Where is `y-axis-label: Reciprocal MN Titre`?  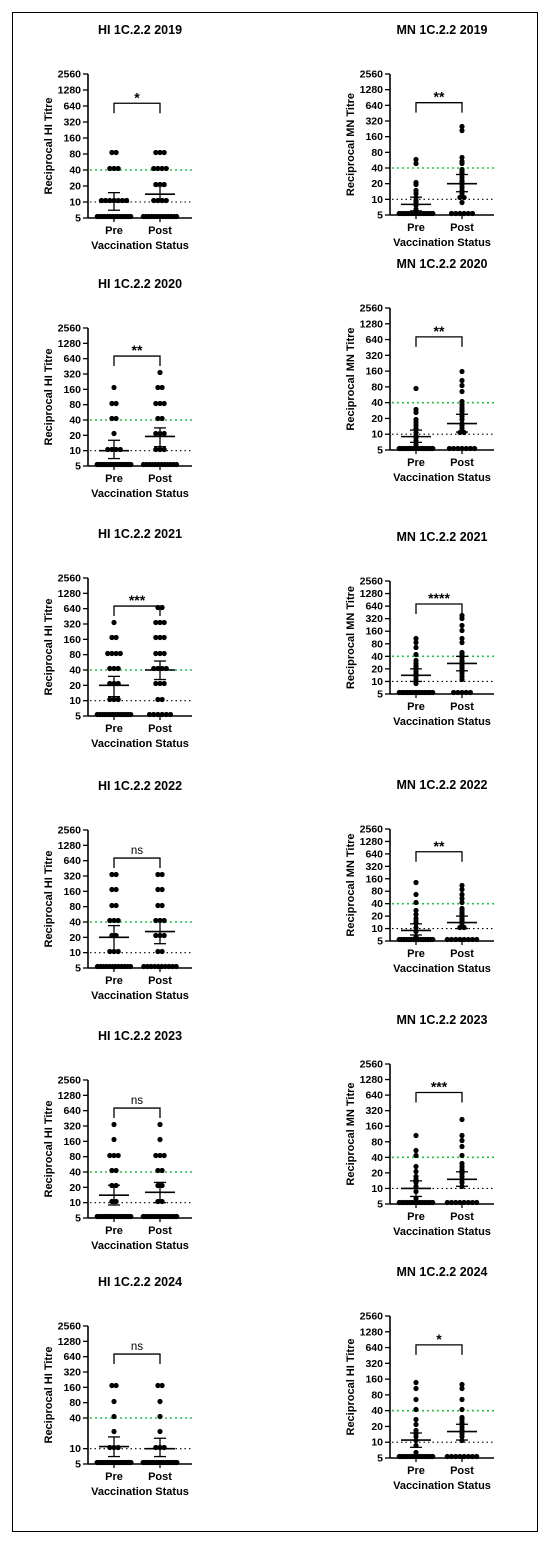 y-axis-label: Reciprocal MN Titre is located at coordinates (351, 378).